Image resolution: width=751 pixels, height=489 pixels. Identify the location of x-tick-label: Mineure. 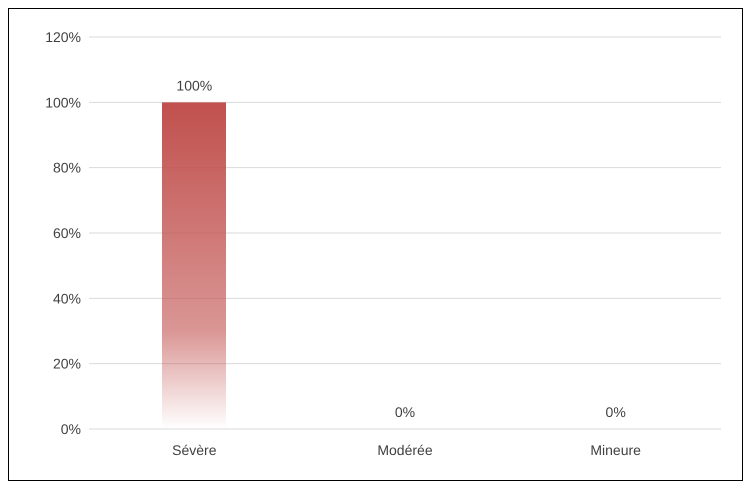
(616, 450).